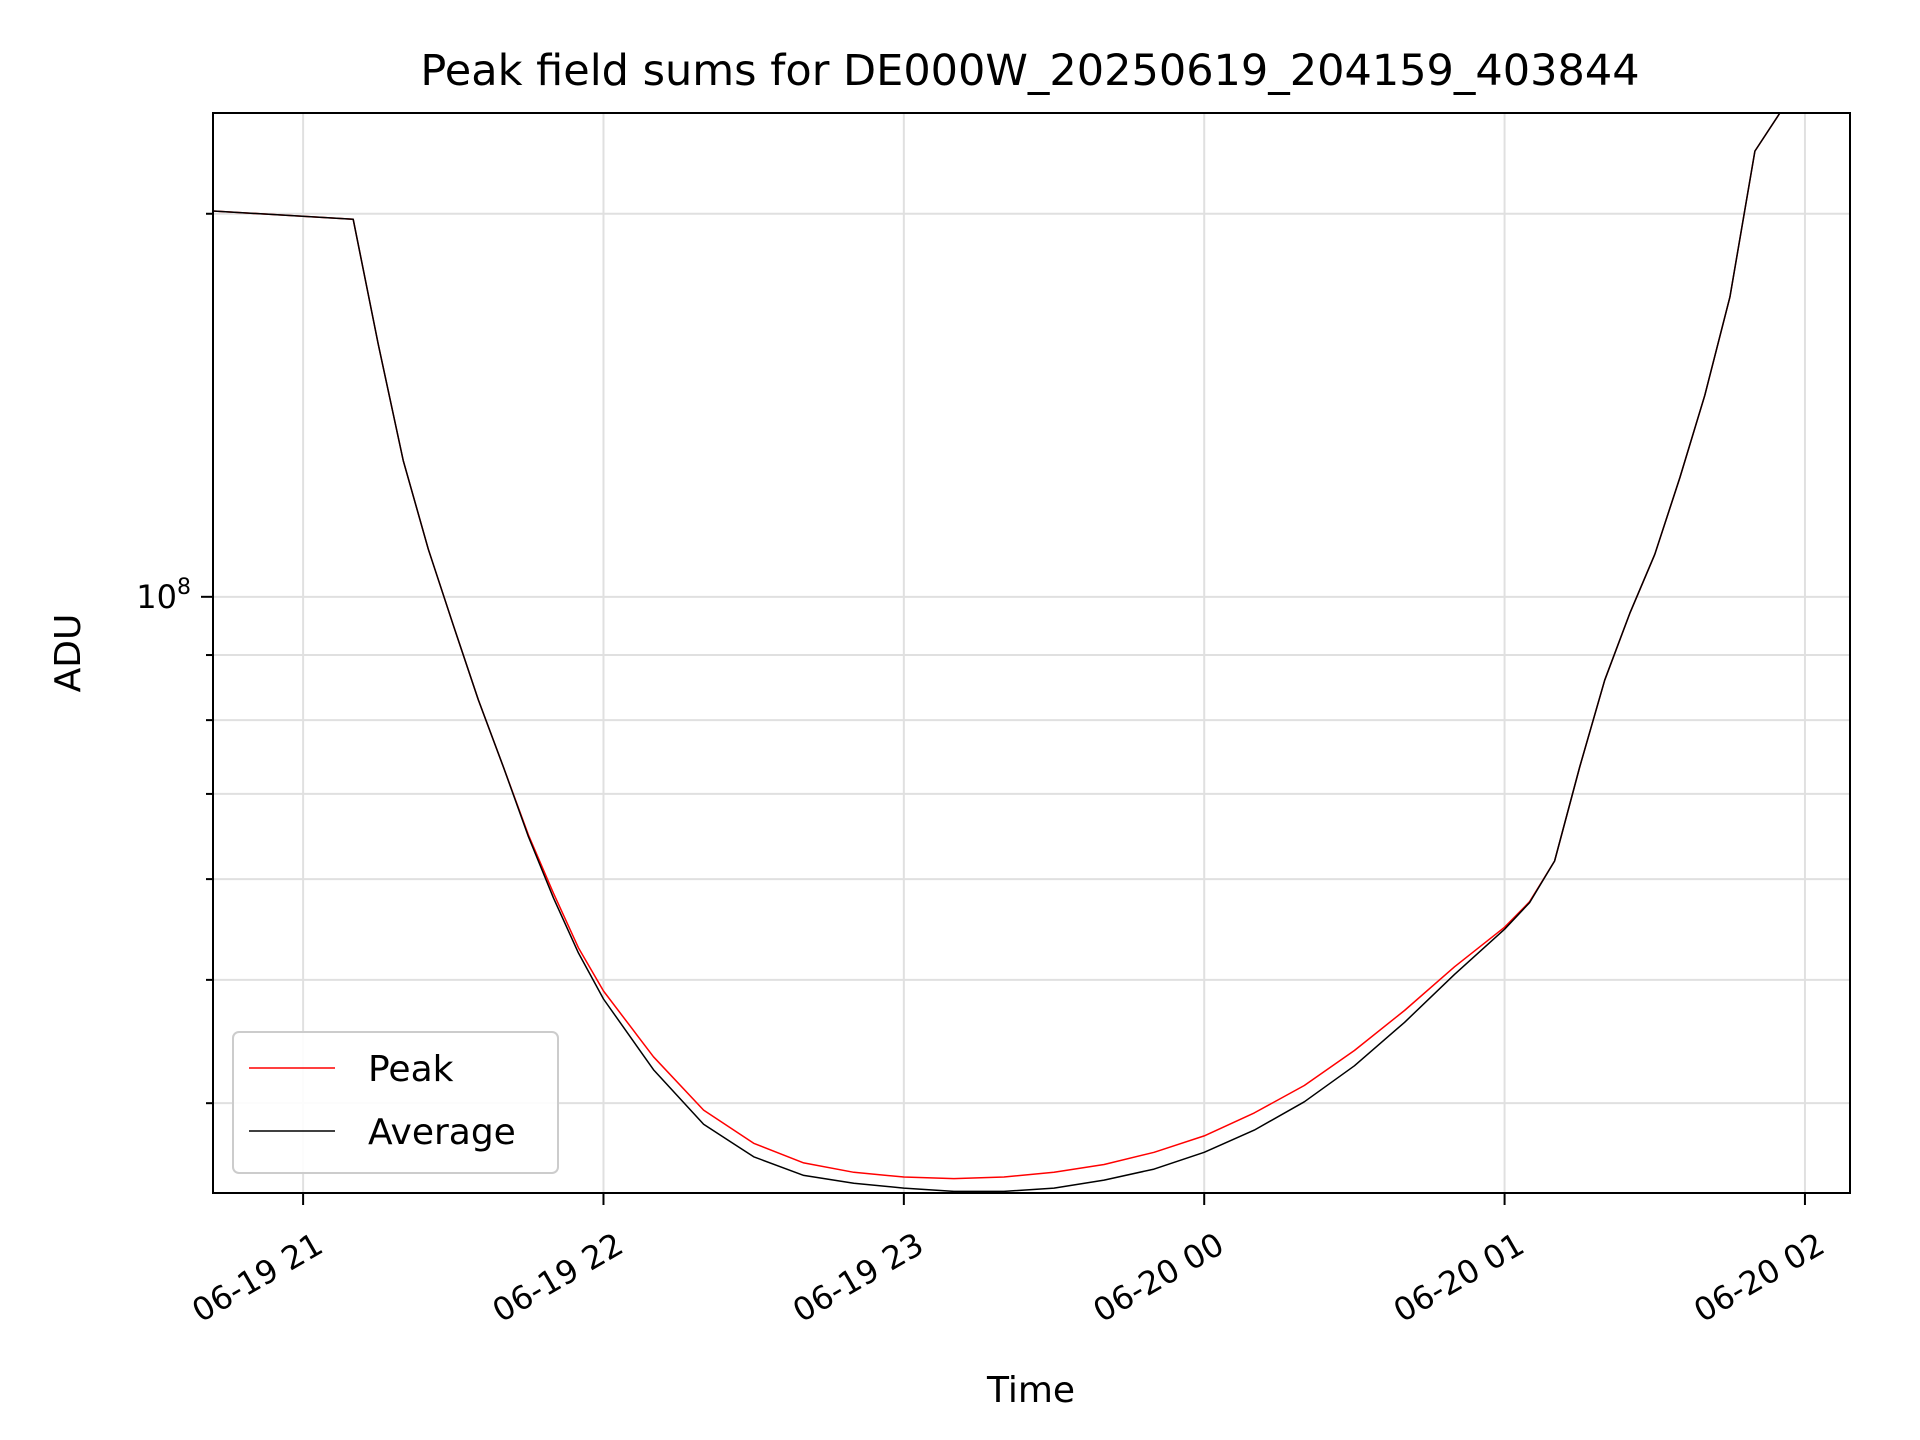 Image resolution: width=1920 pixels, height=1440 pixels. I want to click on legend-average-label: Average, so click(442, 1132).